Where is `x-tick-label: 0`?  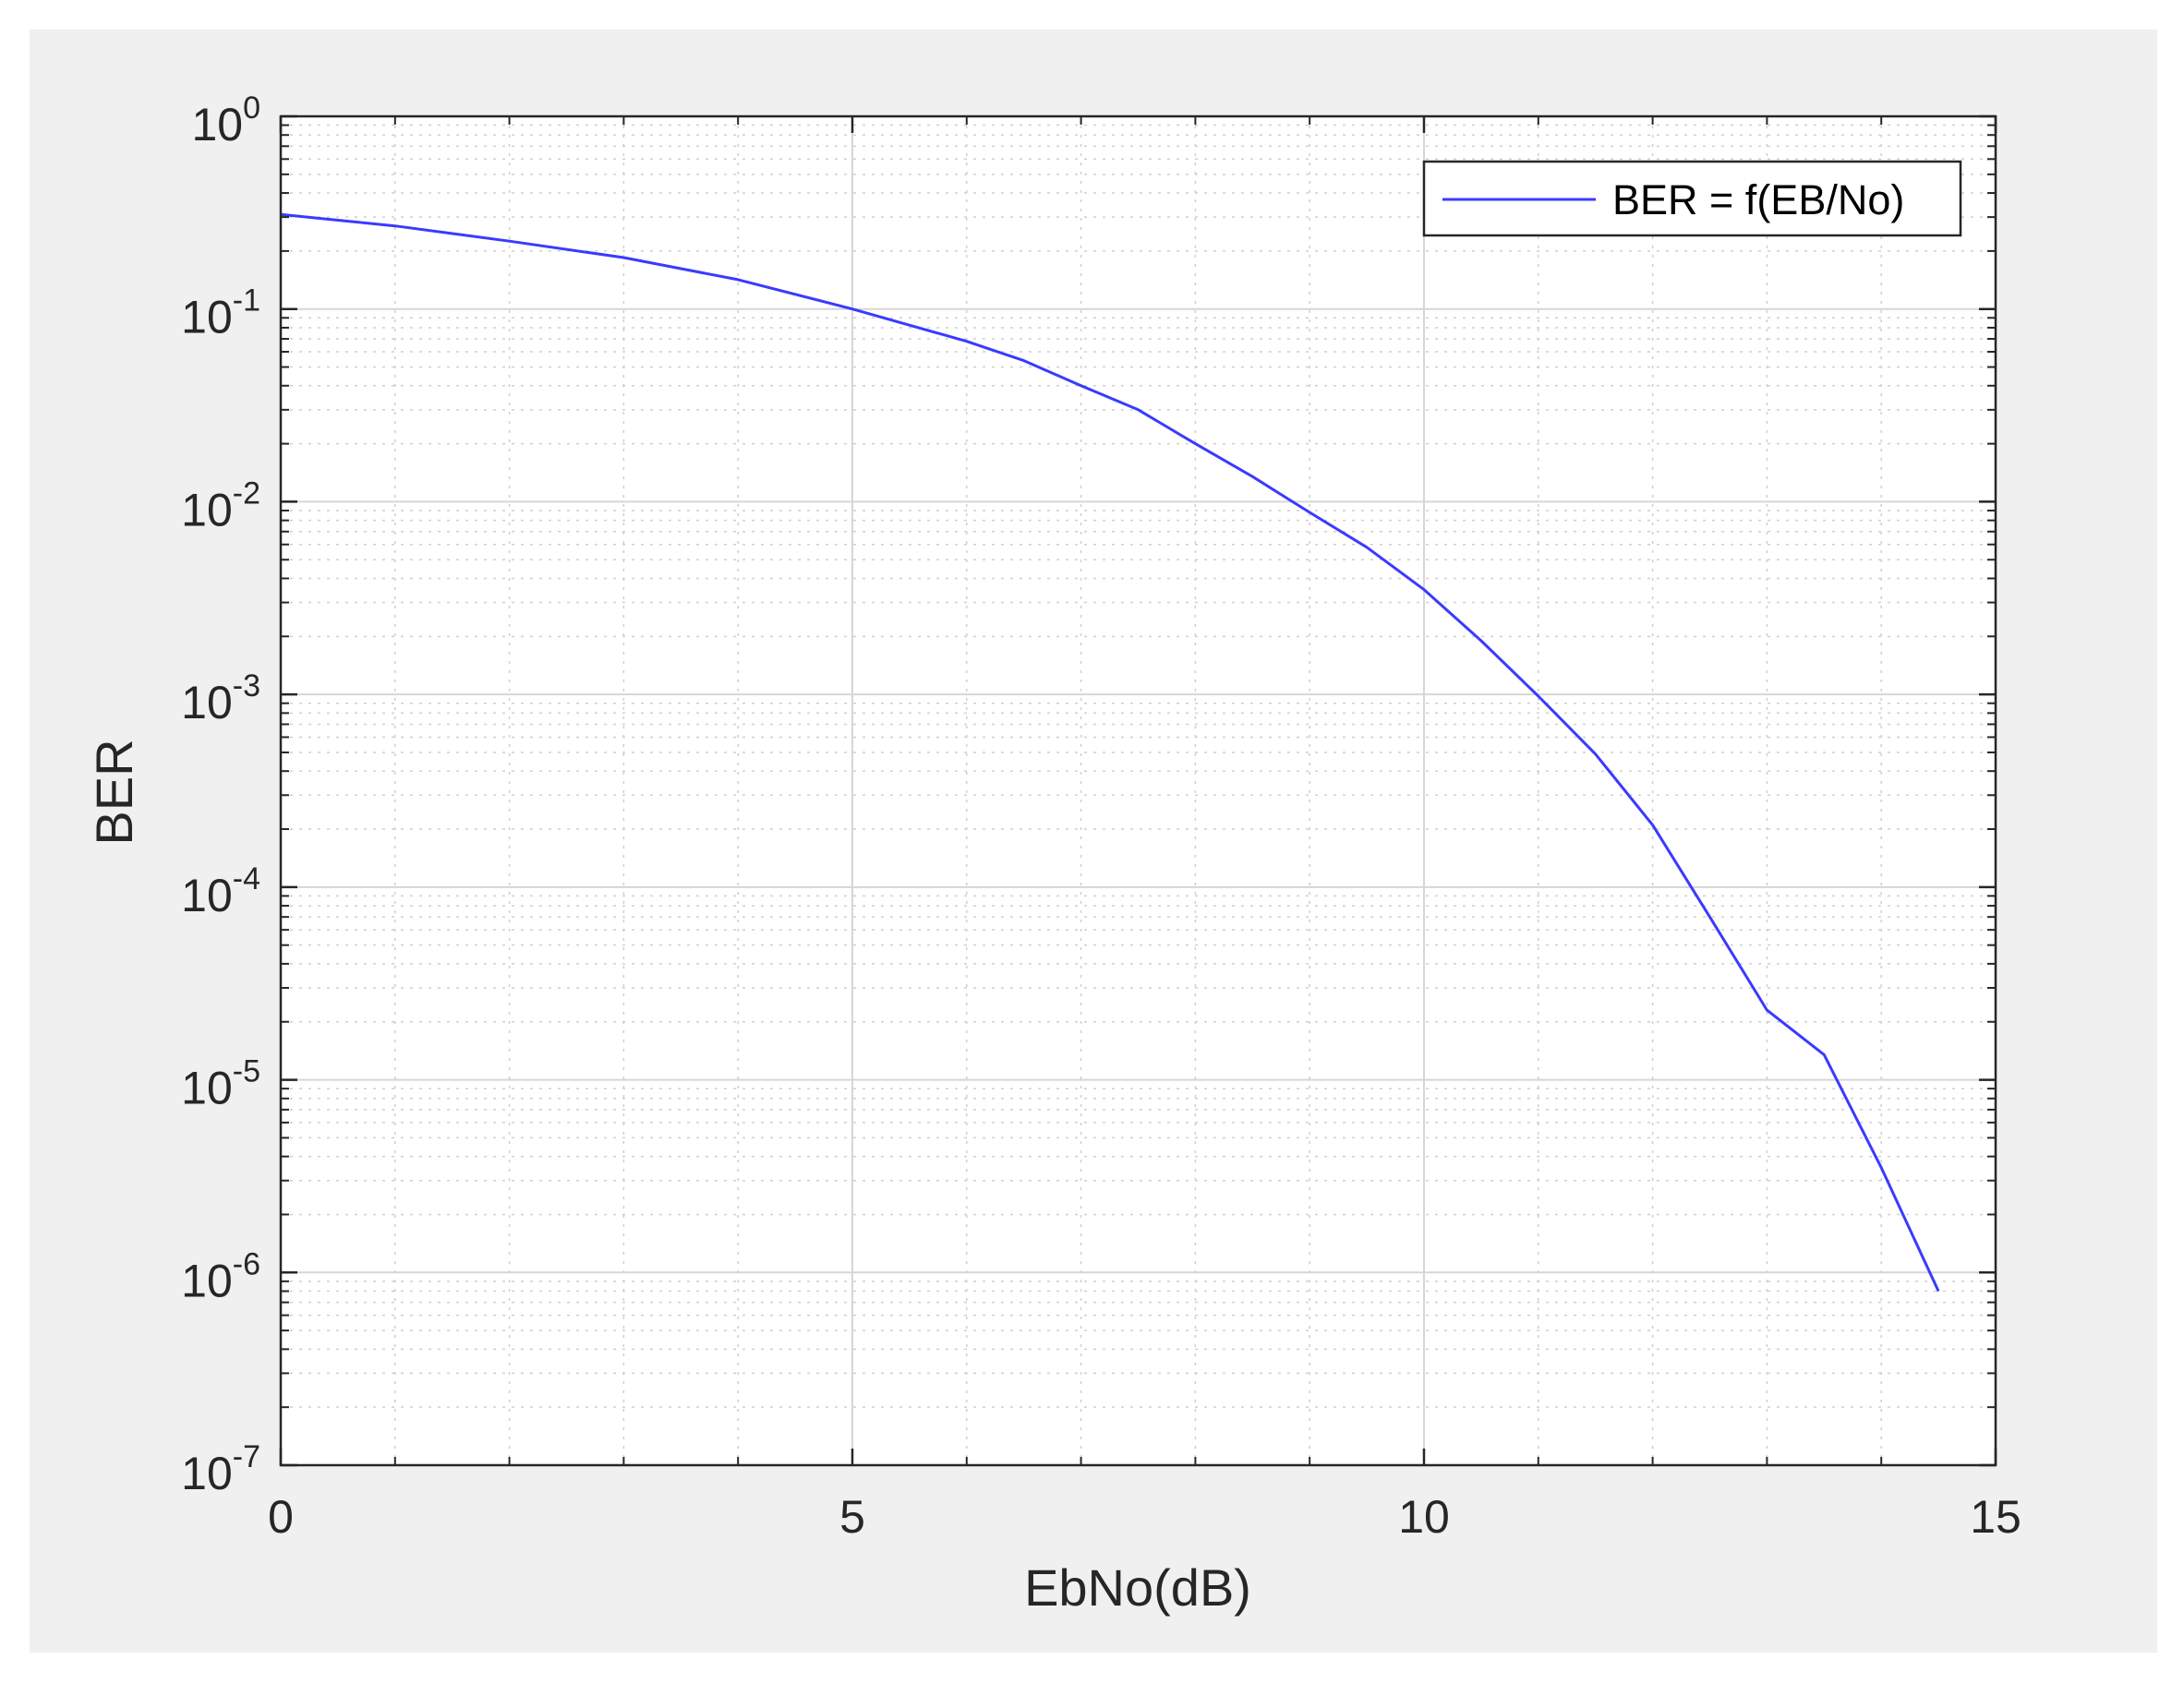
x-tick-label: 0 is located at coordinates (281, 1517).